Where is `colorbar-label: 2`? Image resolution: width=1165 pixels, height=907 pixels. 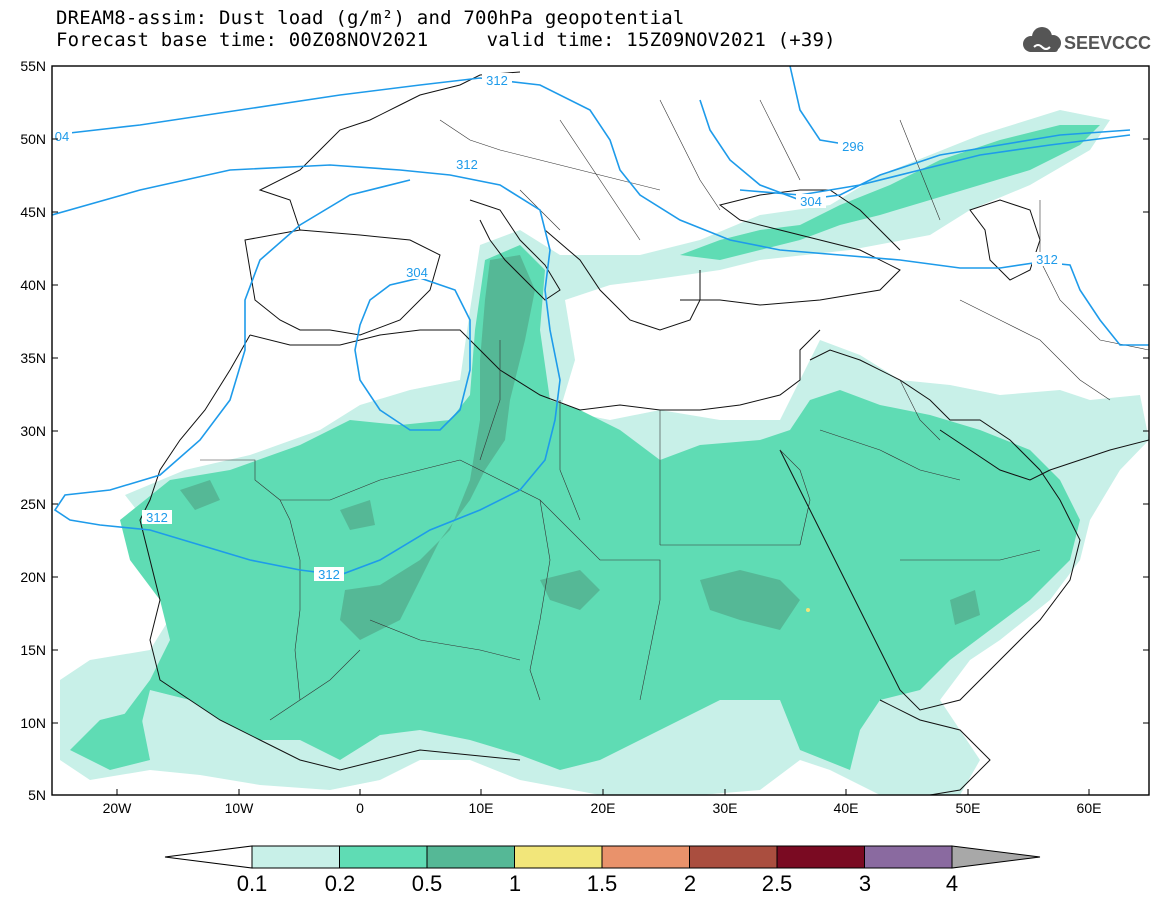 colorbar-label: 2 is located at coordinates (690, 883).